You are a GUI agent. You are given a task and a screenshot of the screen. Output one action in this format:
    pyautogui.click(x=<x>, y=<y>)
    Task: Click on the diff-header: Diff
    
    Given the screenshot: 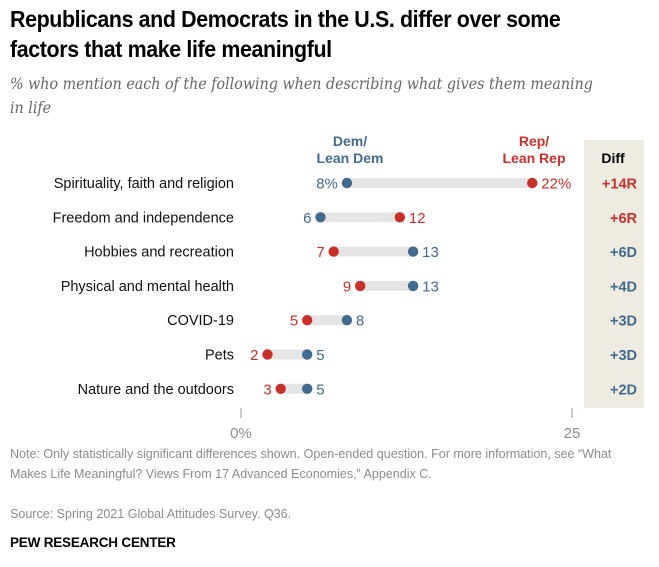 What is the action you would take?
    pyautogui.click(x=613, y=158)
    